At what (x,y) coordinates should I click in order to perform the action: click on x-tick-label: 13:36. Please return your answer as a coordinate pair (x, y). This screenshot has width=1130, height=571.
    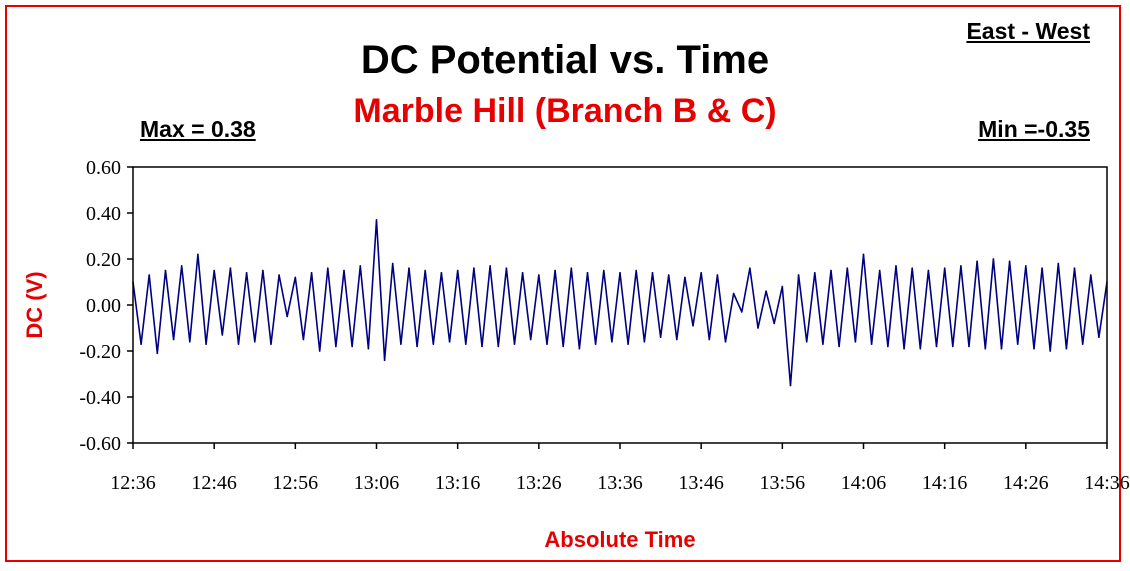
    Looking at the image, I should click on (620, 483).